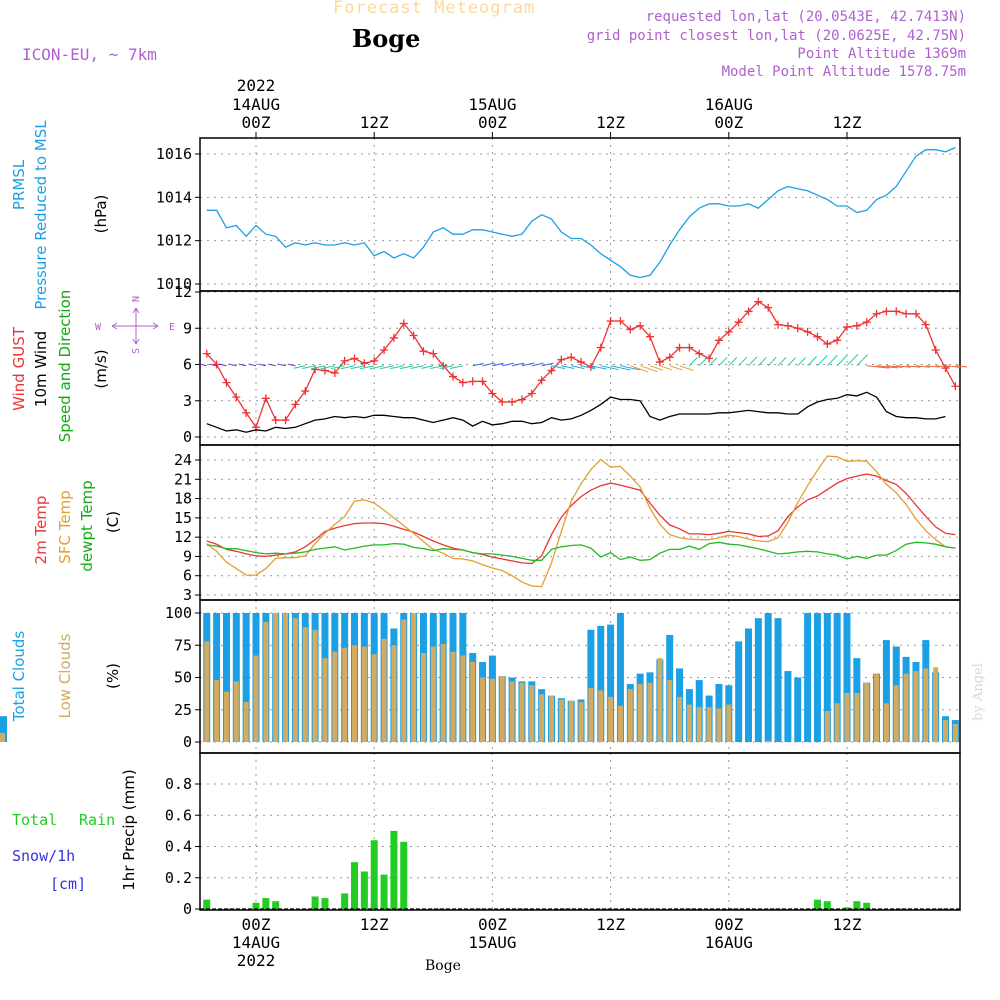  Describe the element at coordinates (43, 856) in the screenshot. I see `snow-label: Snow/1h` at that location.